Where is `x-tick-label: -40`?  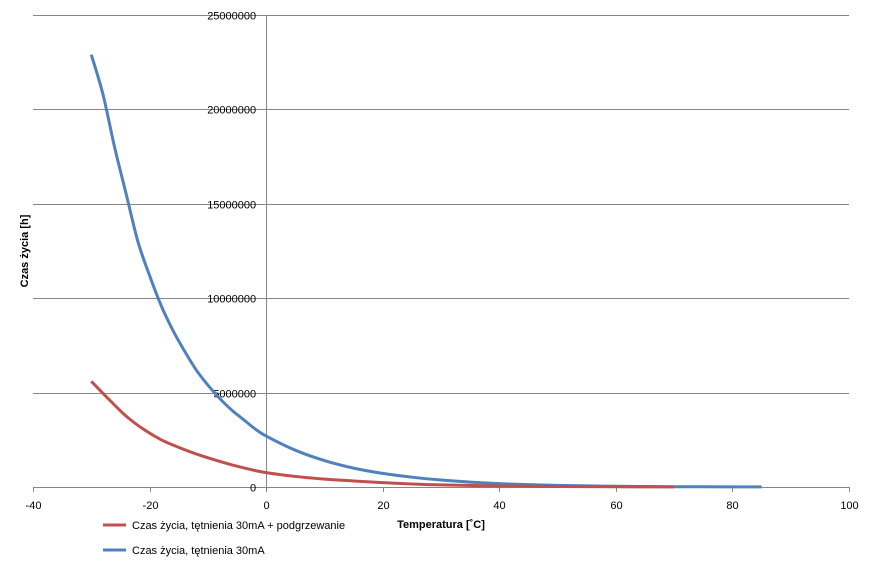
x-tick-label: -40 is located at coordinates (34, 506).